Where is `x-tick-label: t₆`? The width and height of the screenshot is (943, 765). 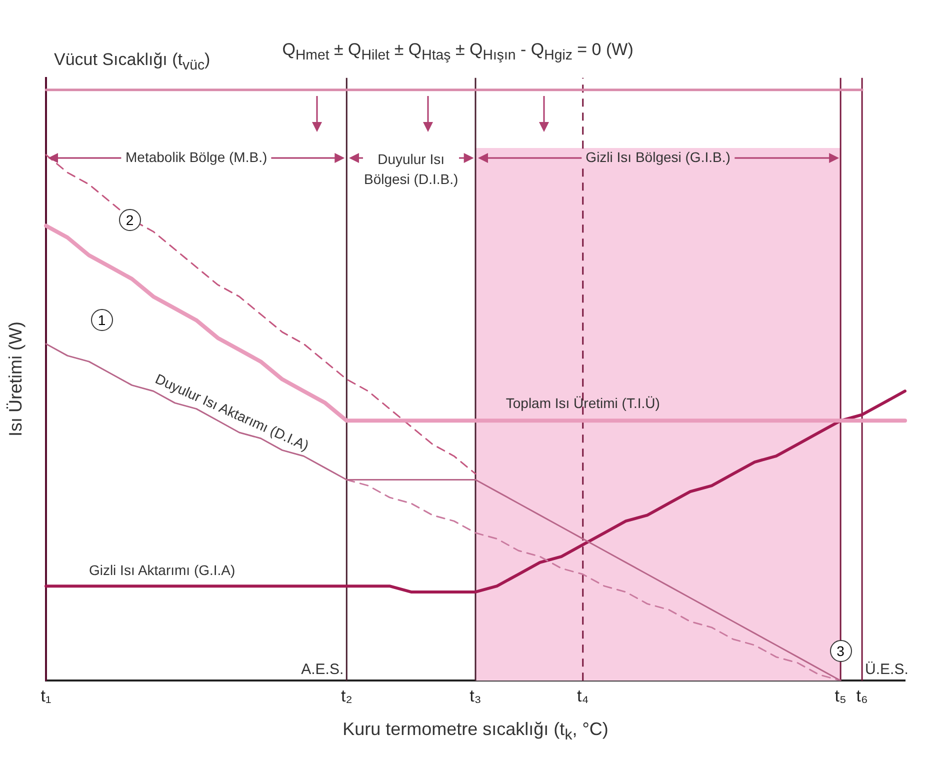 x-tick-label: t₆ is located at coordinates (862, 696).